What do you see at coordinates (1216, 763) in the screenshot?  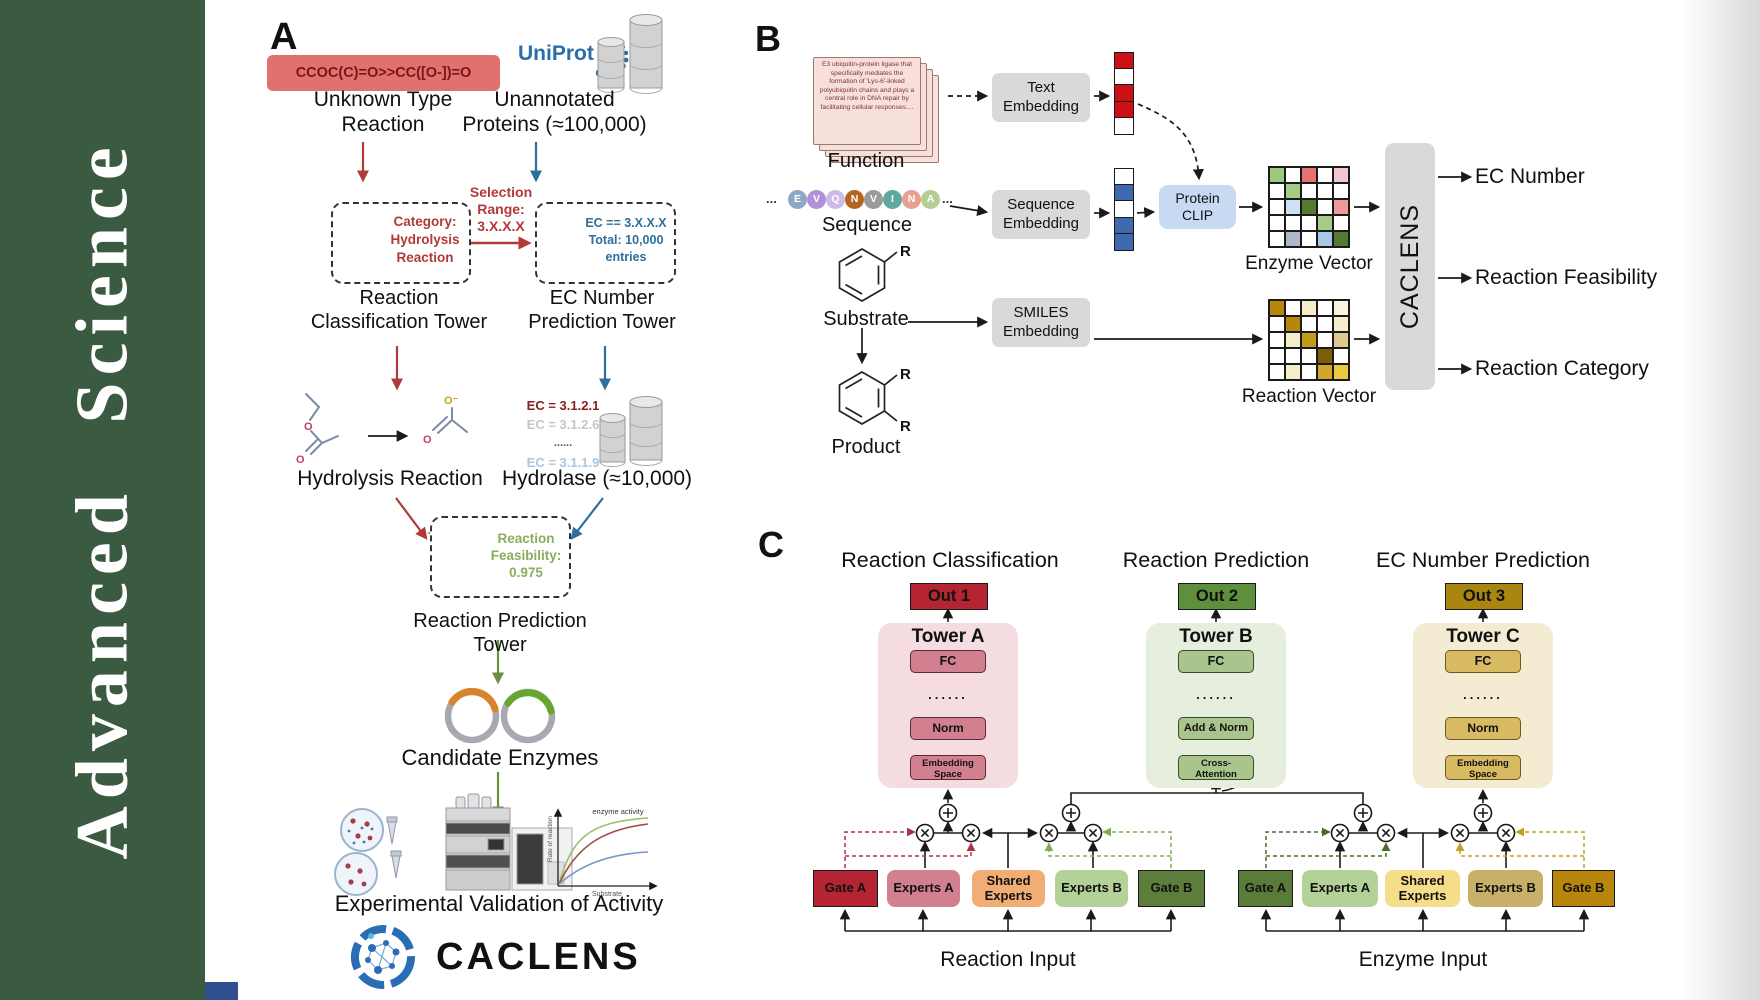 I see `tower-b-bottom-line1: Cross-` at bounding box center [1216, 763].